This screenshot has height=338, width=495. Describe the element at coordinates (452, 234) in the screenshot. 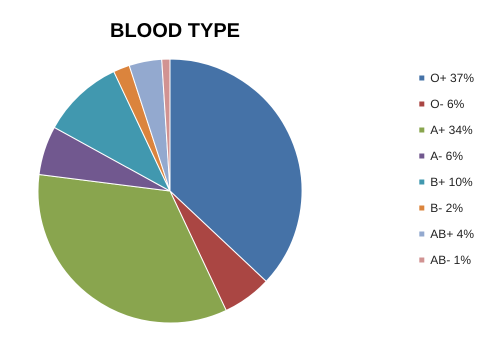

I see `legend-label: AB+ 4%` at that location.